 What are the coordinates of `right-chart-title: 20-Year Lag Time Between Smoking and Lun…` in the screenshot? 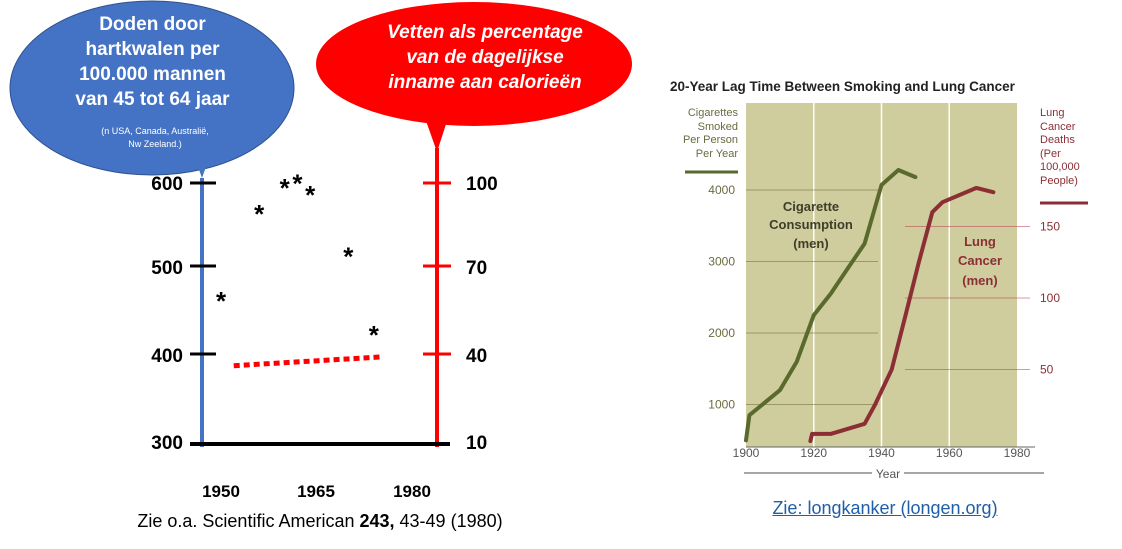 It's located at (842, 86).